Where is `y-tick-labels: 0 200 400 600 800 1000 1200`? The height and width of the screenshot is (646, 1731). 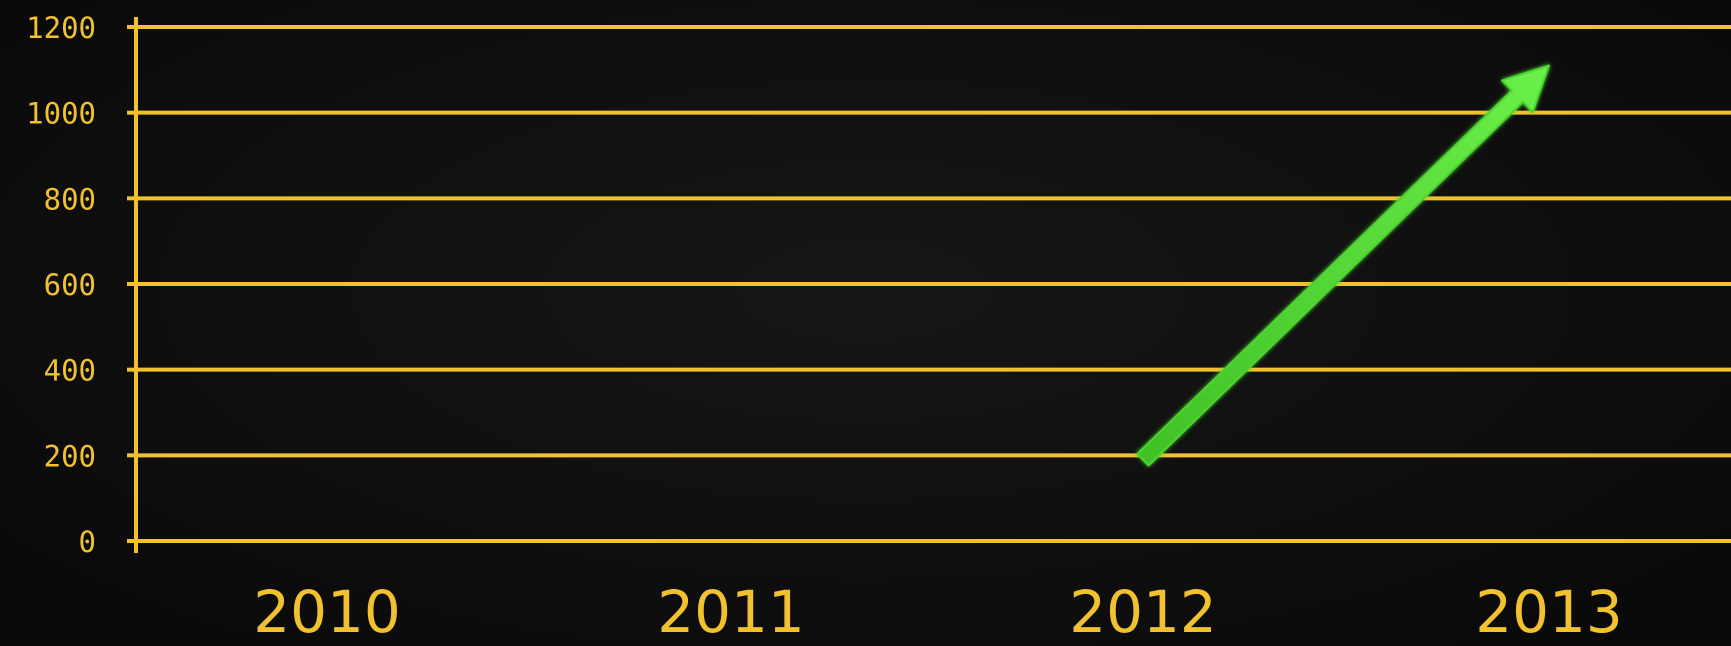 y-tick-labels: 0 200 400 600 800 1000 1200 is located at coordinates (61, 285).